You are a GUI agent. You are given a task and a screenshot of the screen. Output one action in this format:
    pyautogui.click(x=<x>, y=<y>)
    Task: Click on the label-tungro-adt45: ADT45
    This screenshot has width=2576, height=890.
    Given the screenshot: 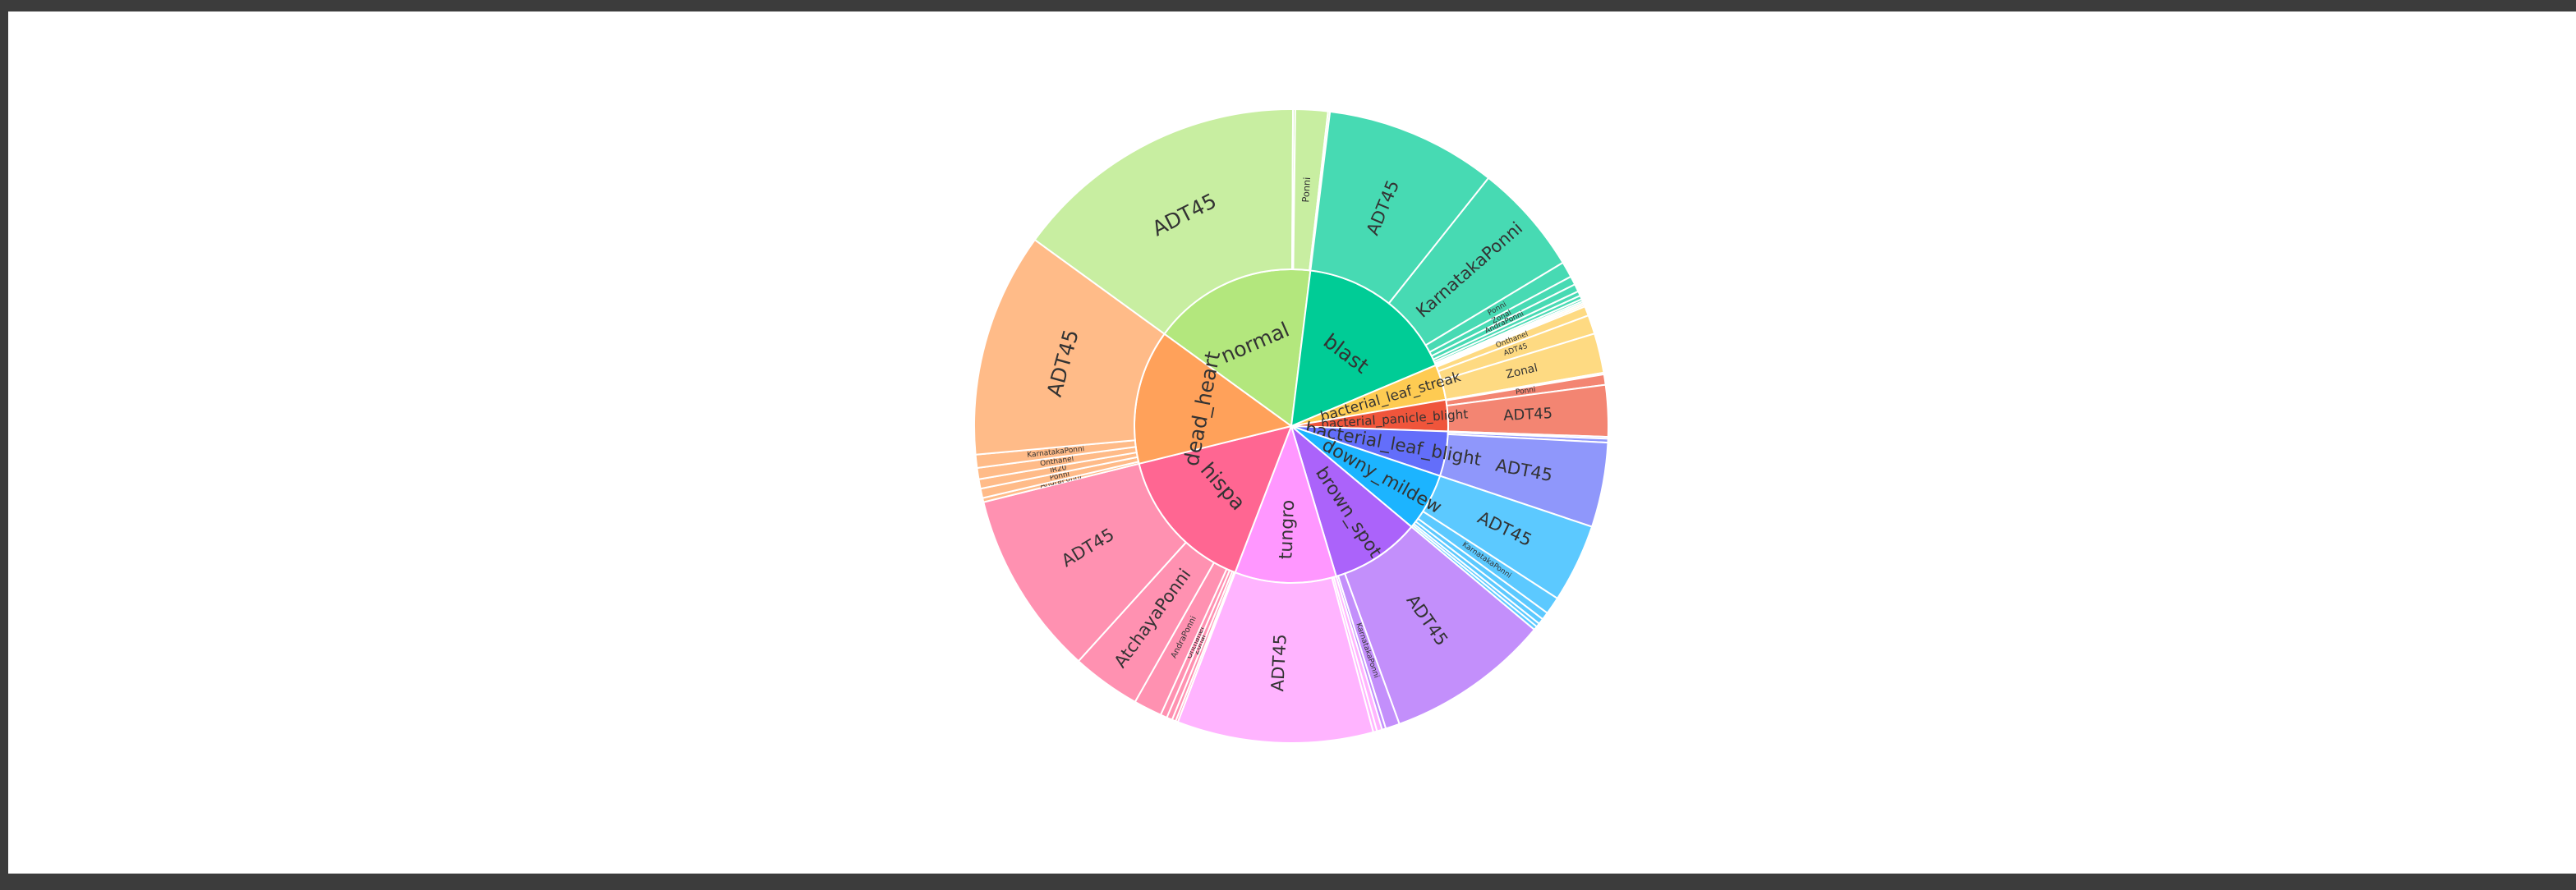 What is the action you would take?
    pyautogui.click(x=1278, y=662)
    